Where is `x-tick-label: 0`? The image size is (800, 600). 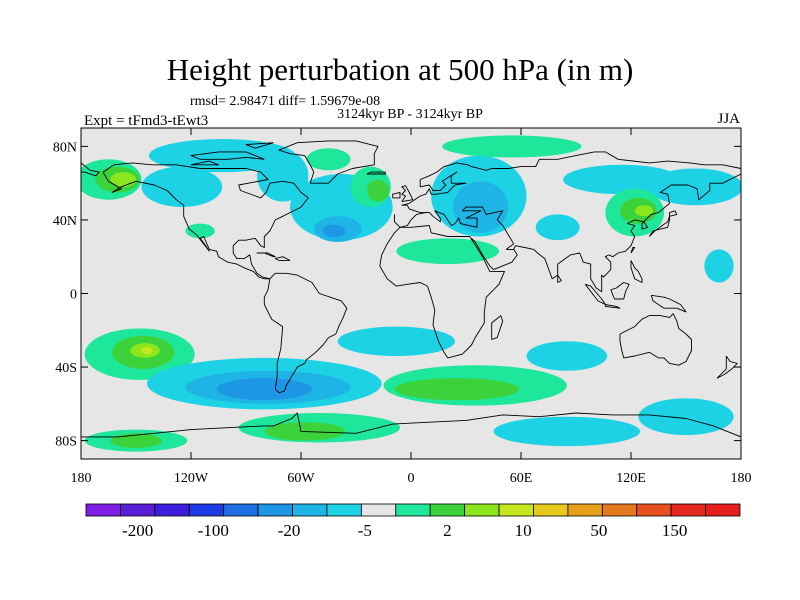 x-tick-label: 0 is located at coordinates (411, 478).